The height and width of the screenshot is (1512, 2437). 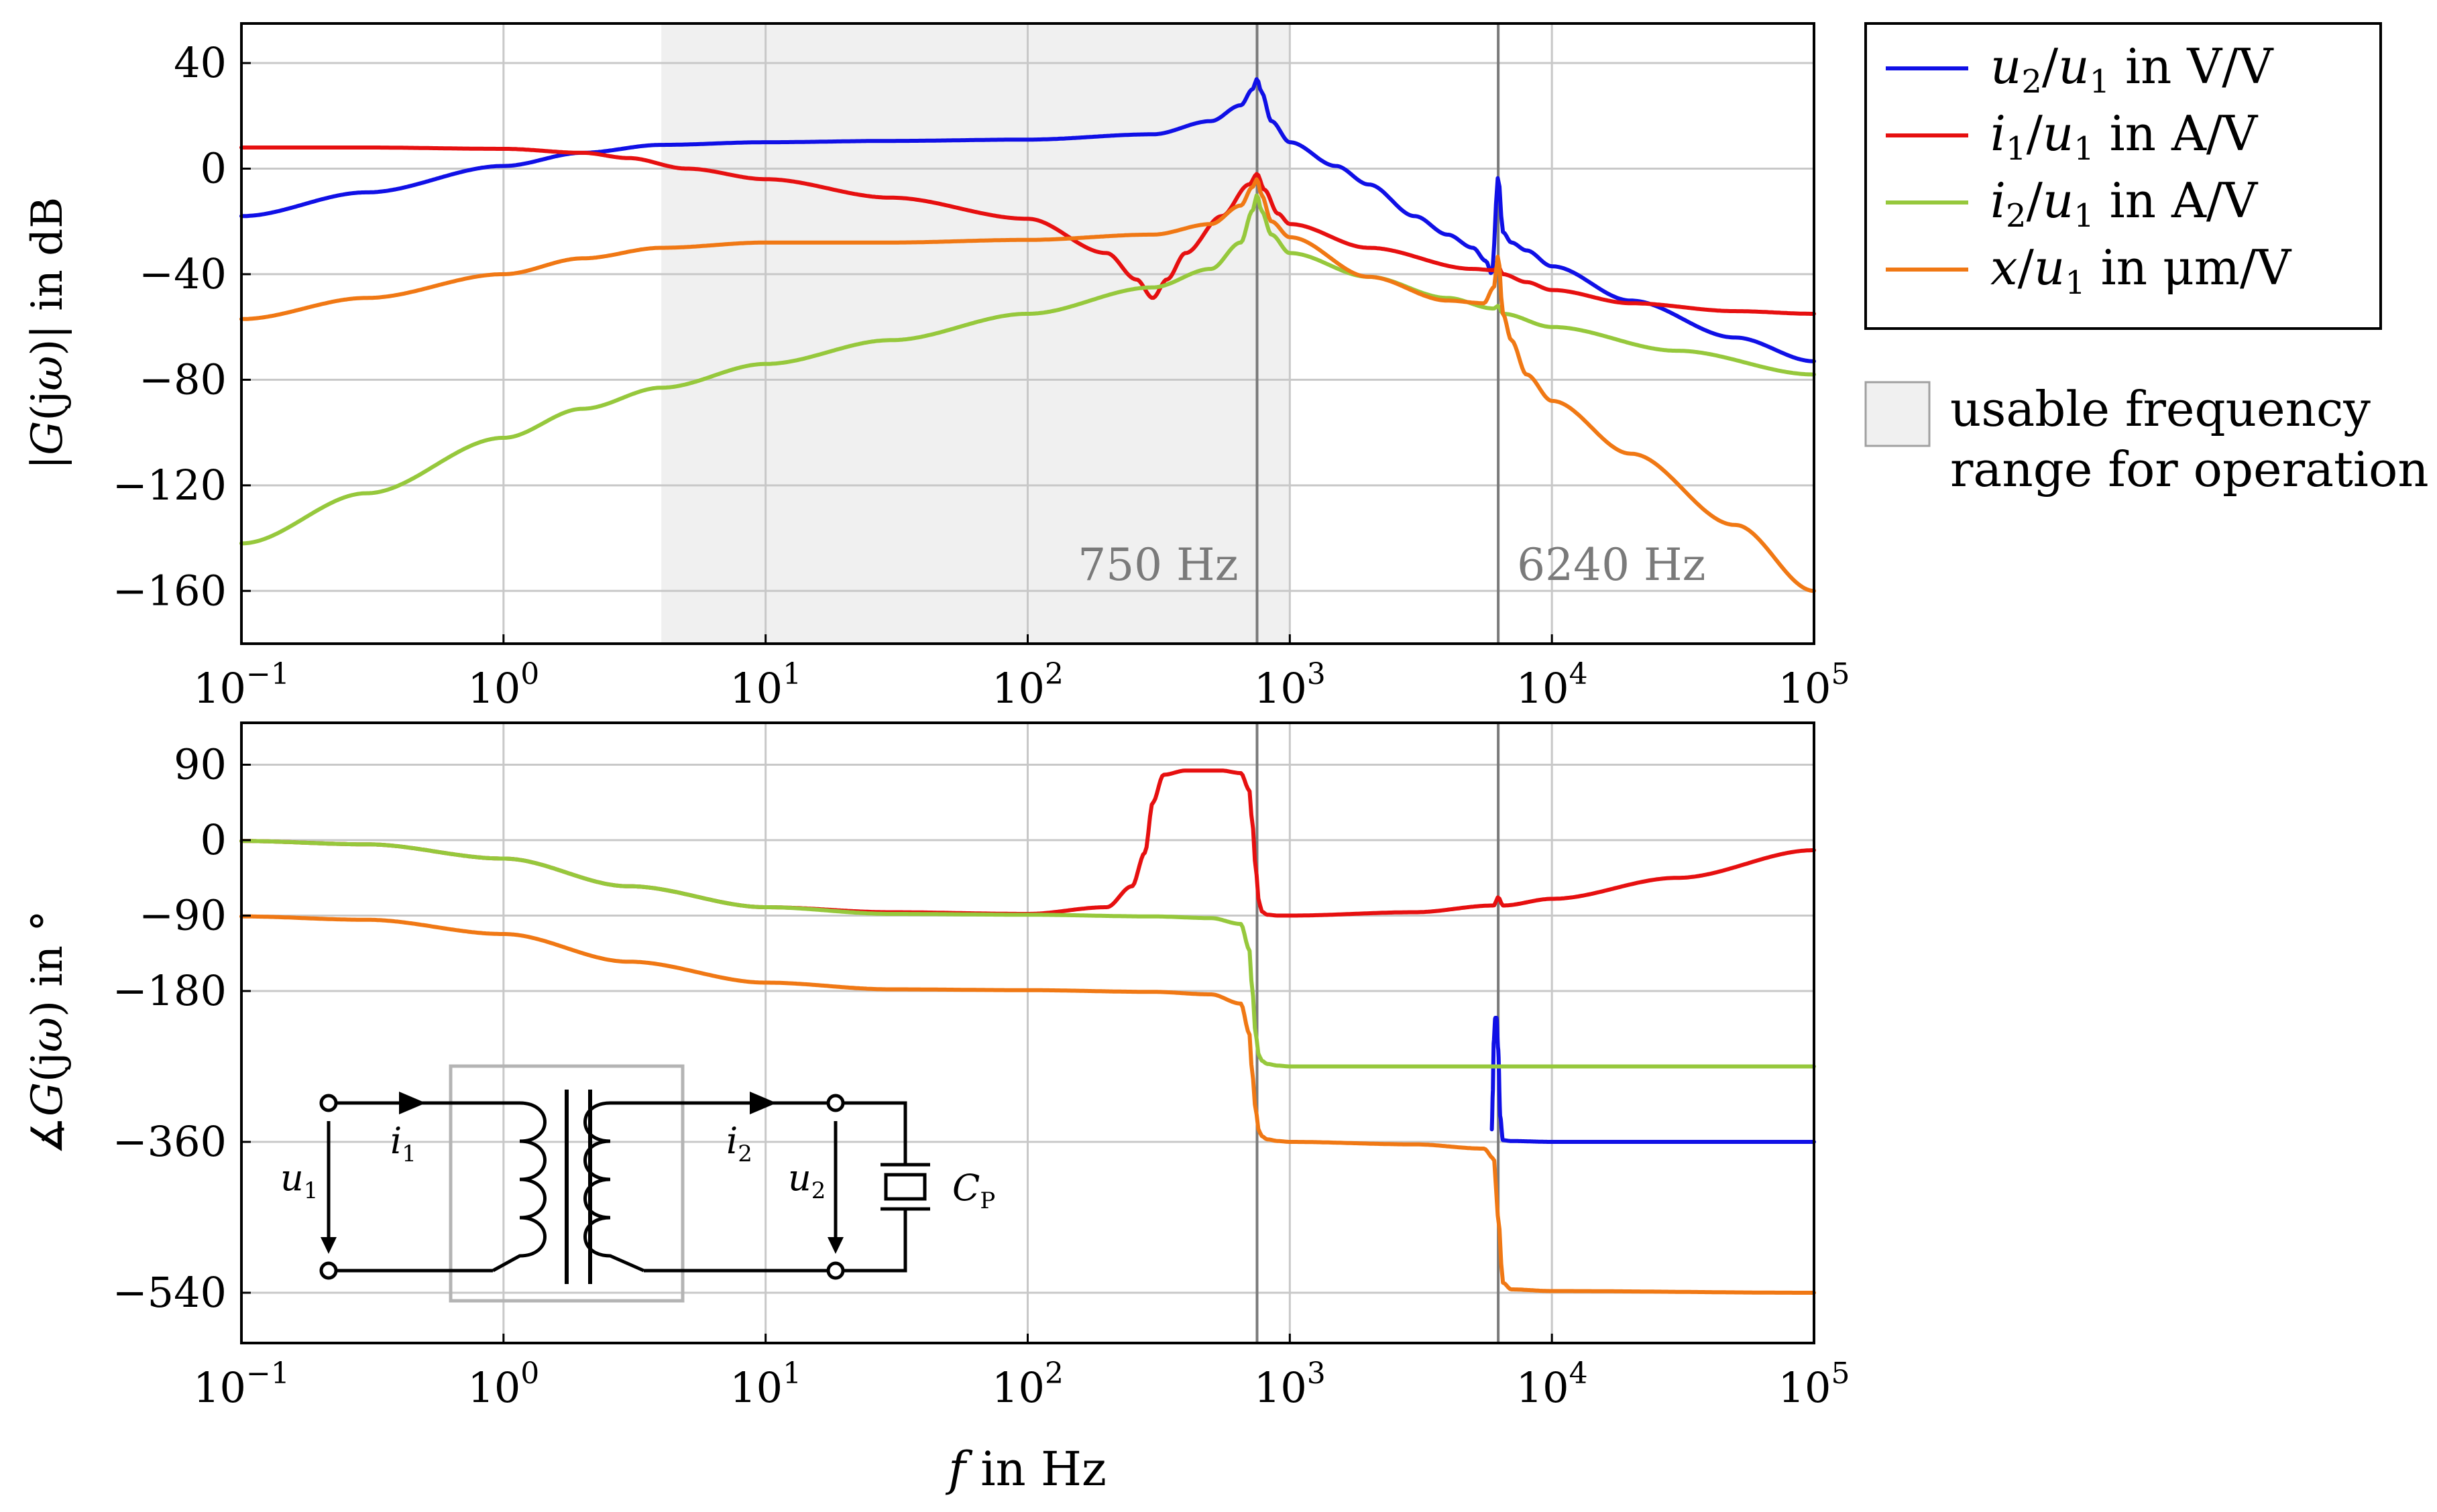 What do you see at coordinates (1552, 685) in the screenshot?
I see `mag-xtick-label: 10⁴` at bounding box center [1552, 685].